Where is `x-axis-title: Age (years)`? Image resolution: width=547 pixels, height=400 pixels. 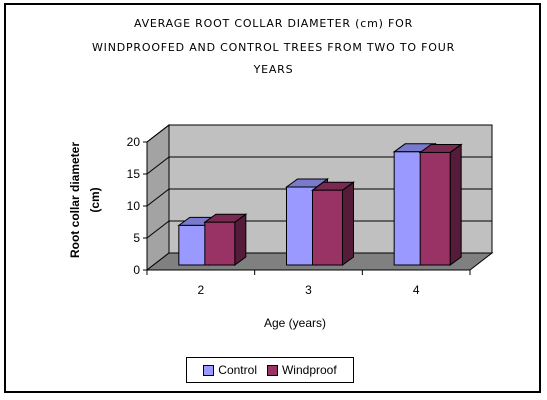 x-axis-title: Age (years) is located at coordinates (295, 323).